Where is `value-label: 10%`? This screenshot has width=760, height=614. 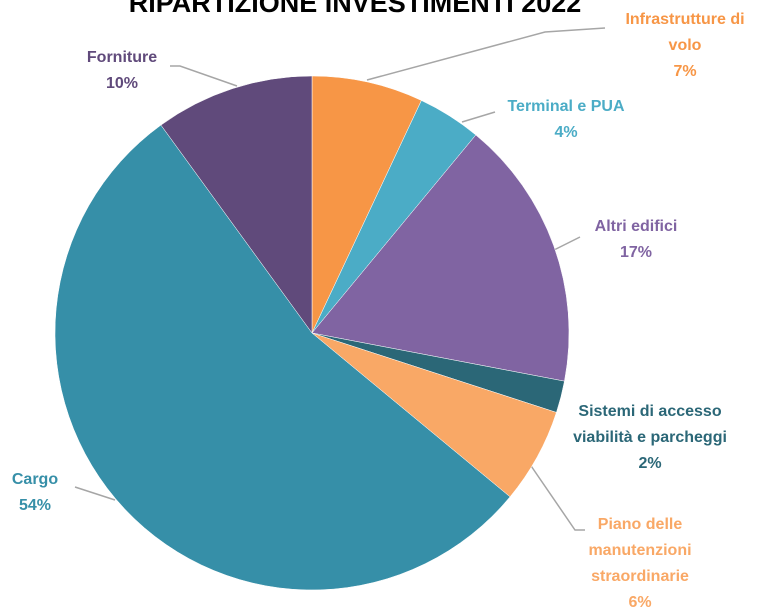 value-label: 10% is located at coordinates (122, 83).